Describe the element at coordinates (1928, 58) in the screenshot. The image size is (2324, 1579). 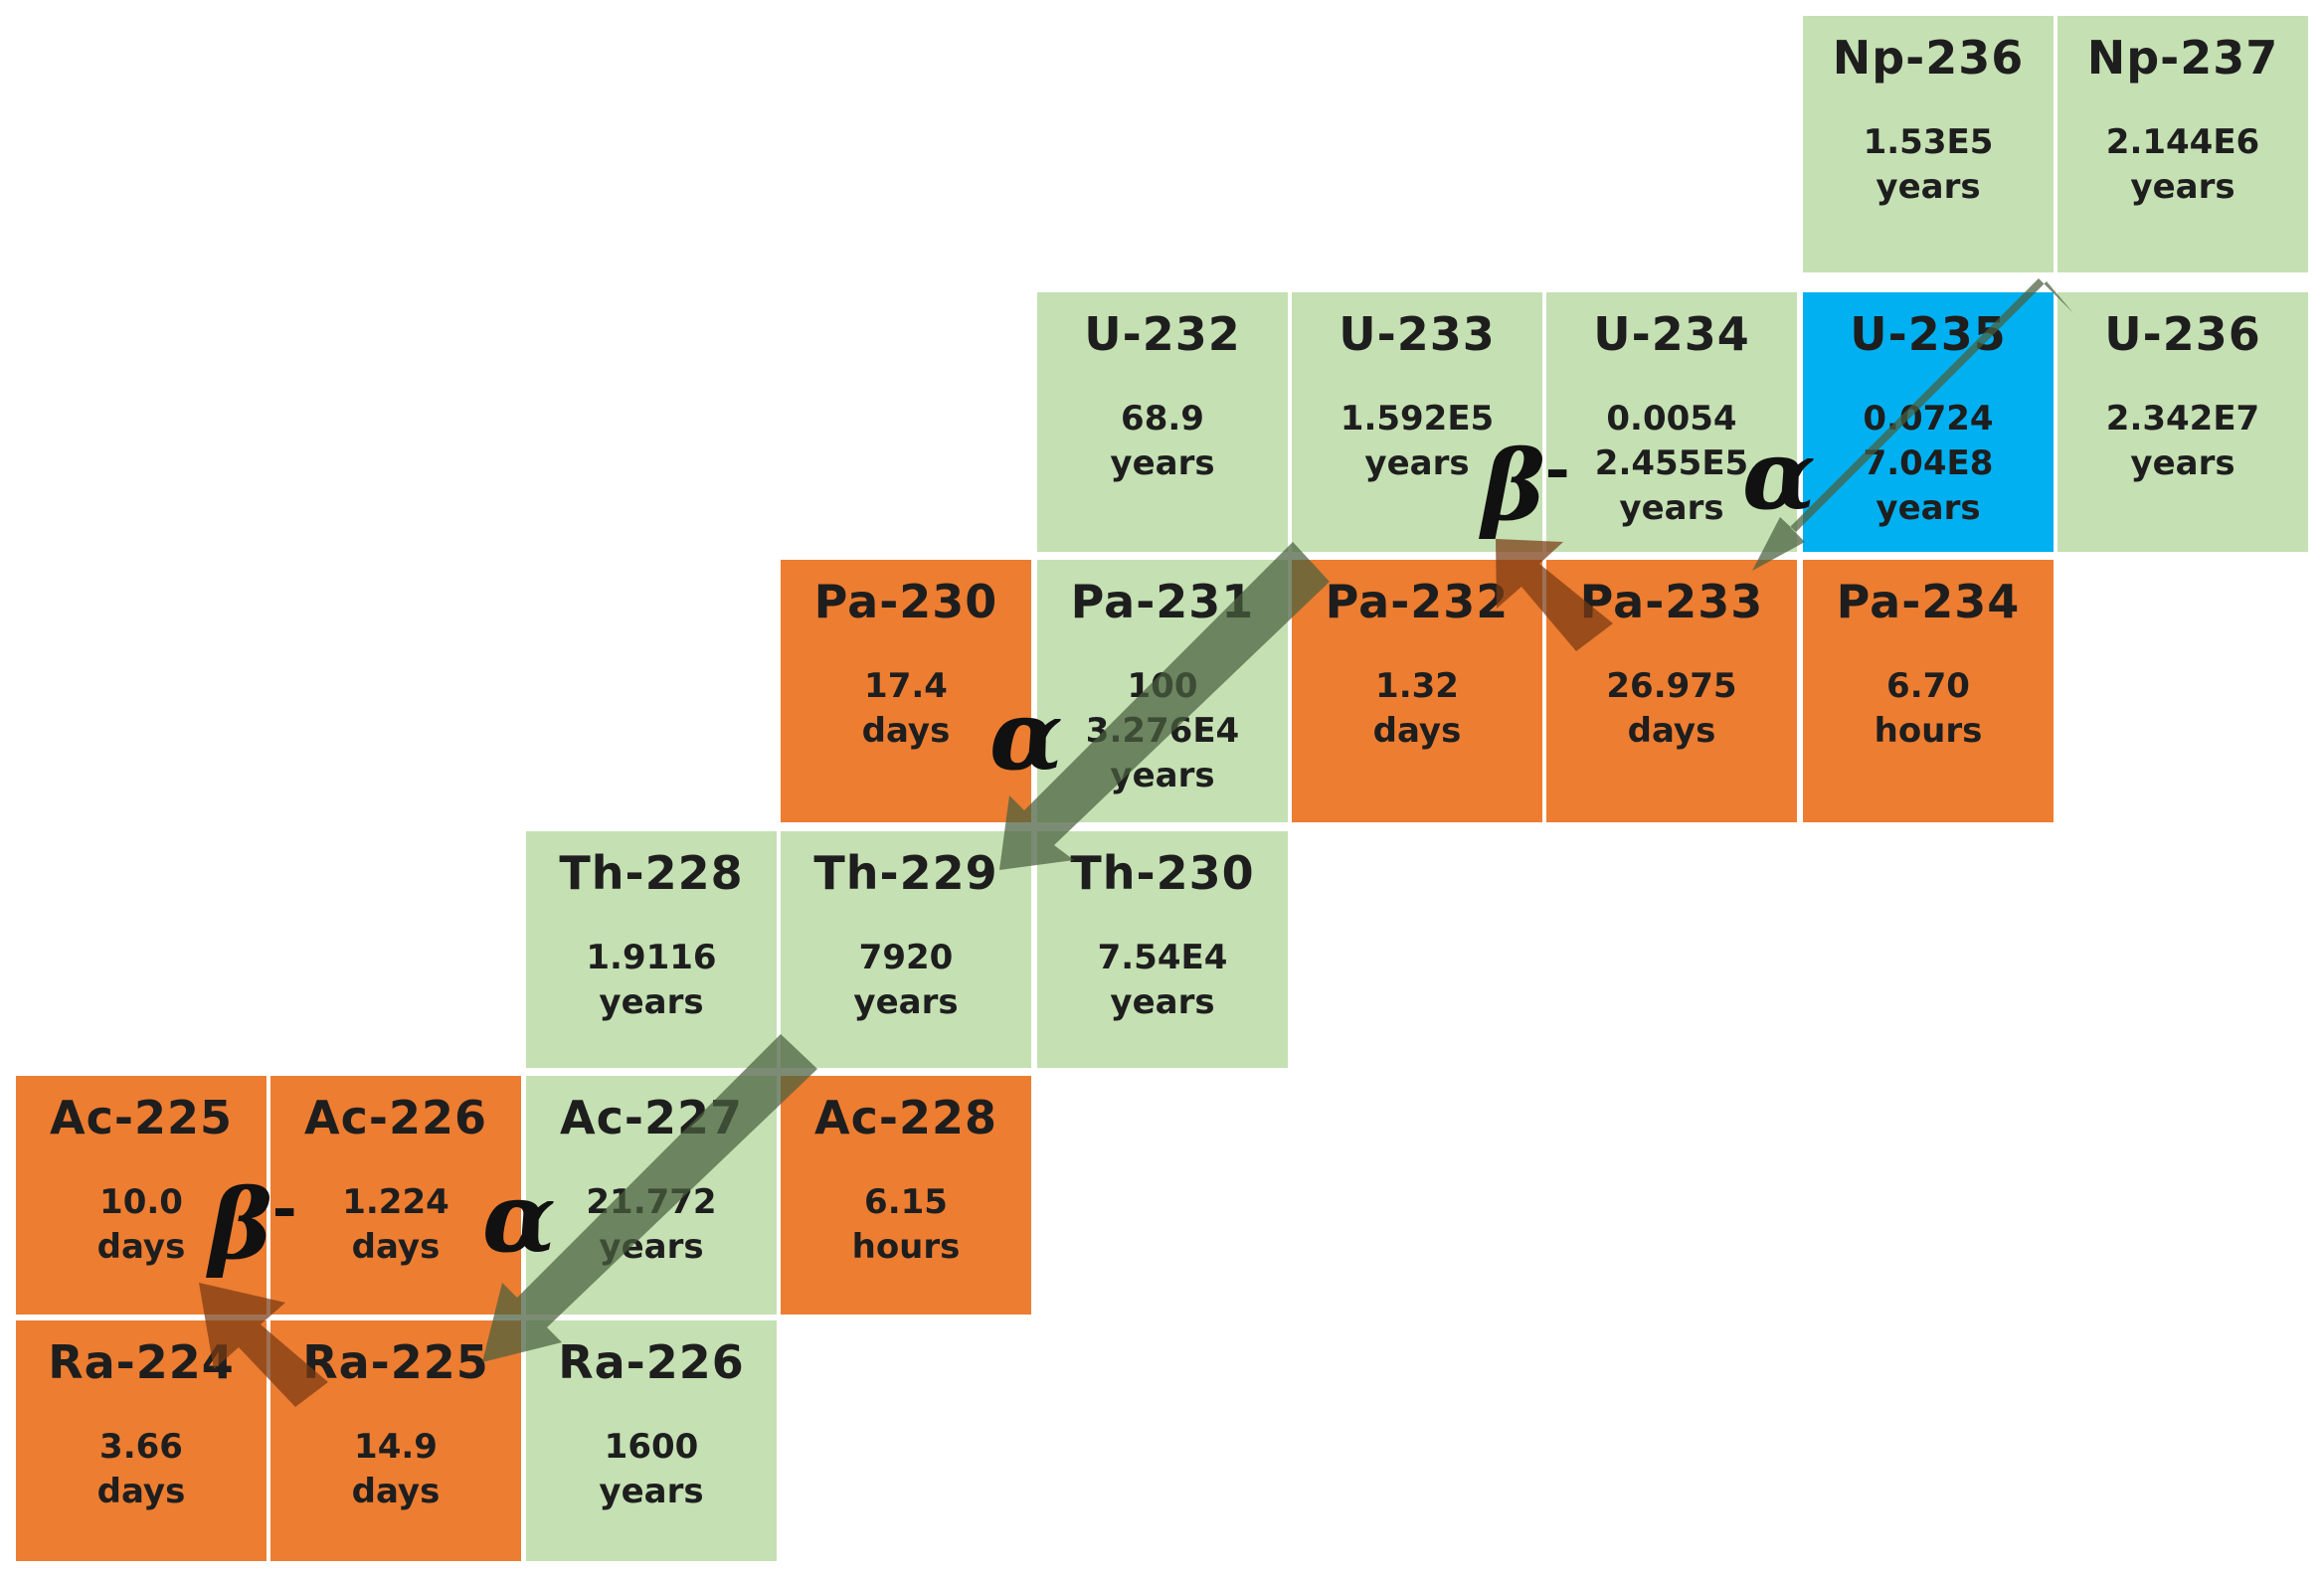
I see `nuclide-name: Np-236` at that location.